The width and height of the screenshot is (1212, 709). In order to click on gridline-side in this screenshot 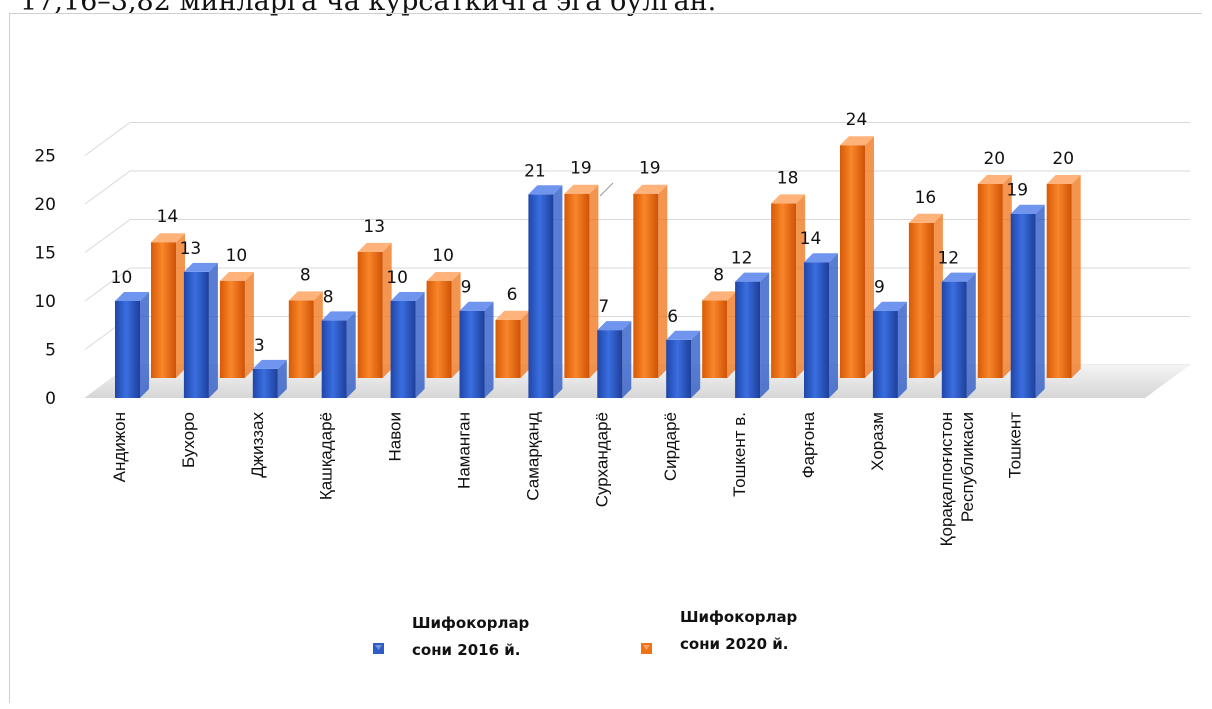, I will do `click(107, 139)`.